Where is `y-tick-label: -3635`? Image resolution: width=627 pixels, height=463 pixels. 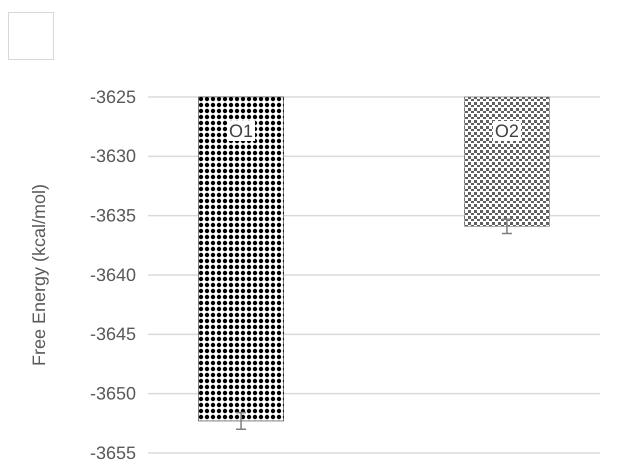 y-tick-label: -3635 is located at coordinates (113, 215).